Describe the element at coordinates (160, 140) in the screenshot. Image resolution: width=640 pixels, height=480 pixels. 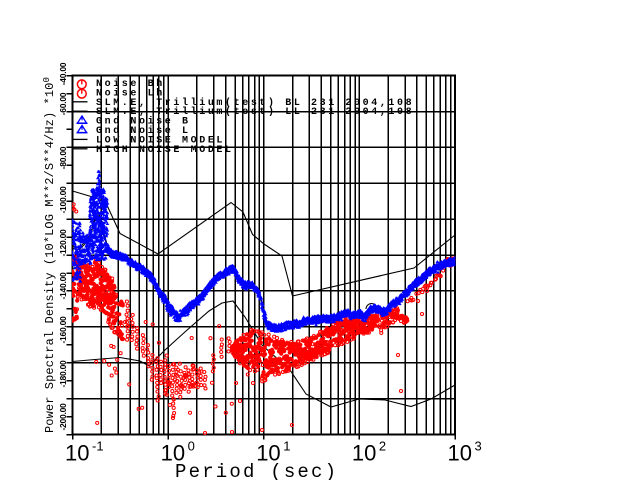
I see `svg-text: LOW NOISE MODEL` at that location.